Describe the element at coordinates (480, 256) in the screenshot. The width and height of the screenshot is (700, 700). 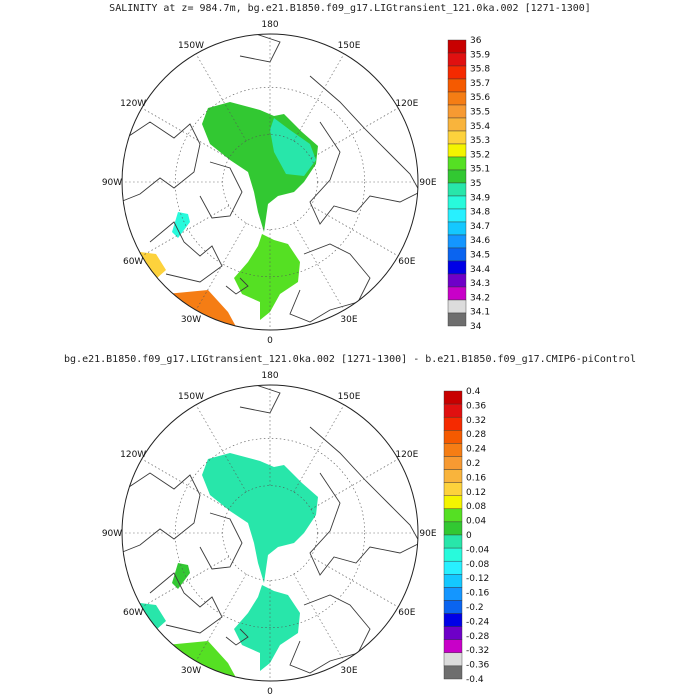
I see `colorbar-tick-label: 34.5` at that location.